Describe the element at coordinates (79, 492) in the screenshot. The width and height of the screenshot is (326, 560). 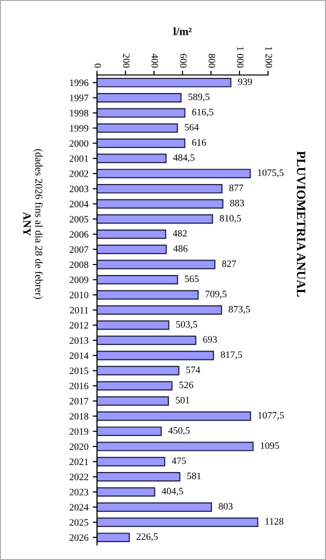
I see `y-tick-label: 2023` at that location.